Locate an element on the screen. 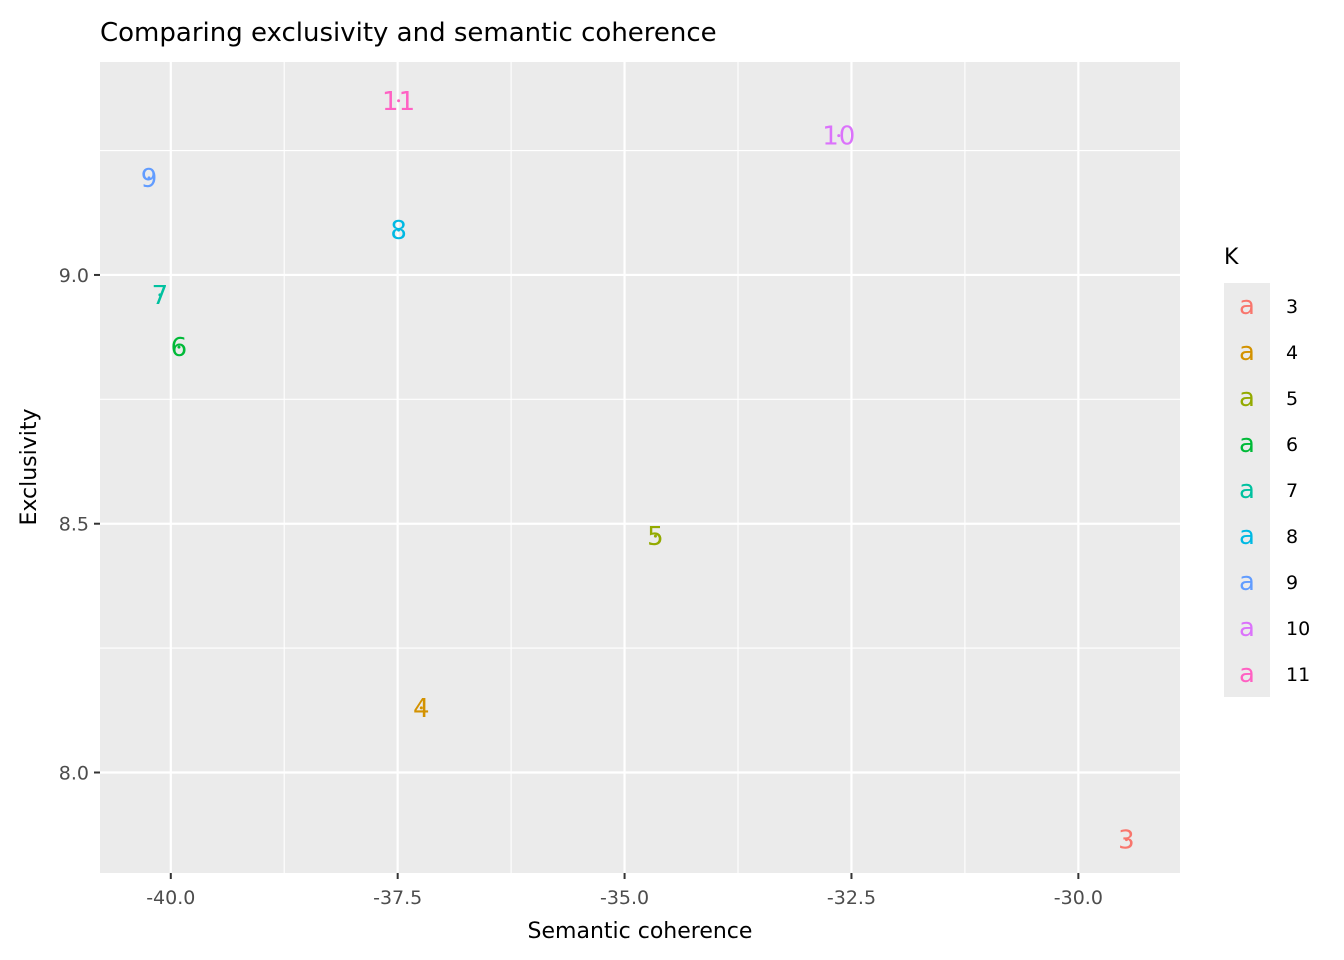 The width and height of the screenshot is (1344, 960). y-axis: 8.0 8.5 9.0 is located at coordinates (79, 524).